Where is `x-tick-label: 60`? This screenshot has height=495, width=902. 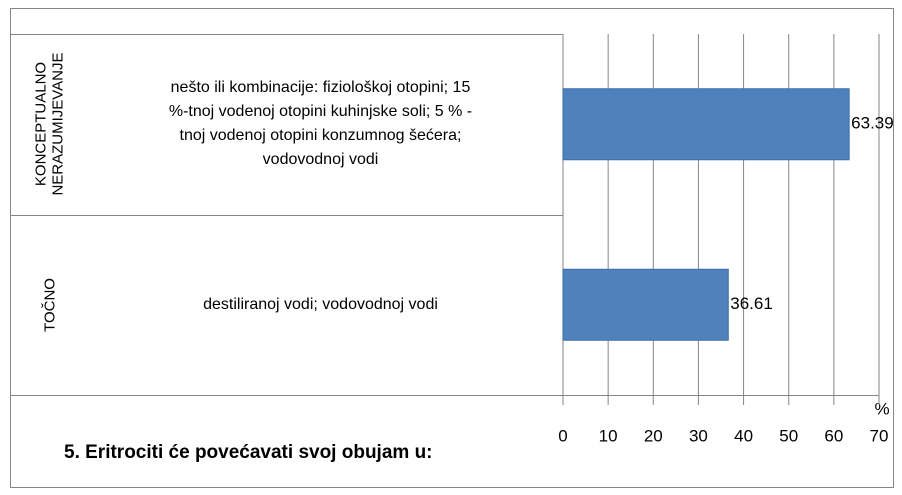
x-tick-label: 60 is located at coordinates (833, 435).